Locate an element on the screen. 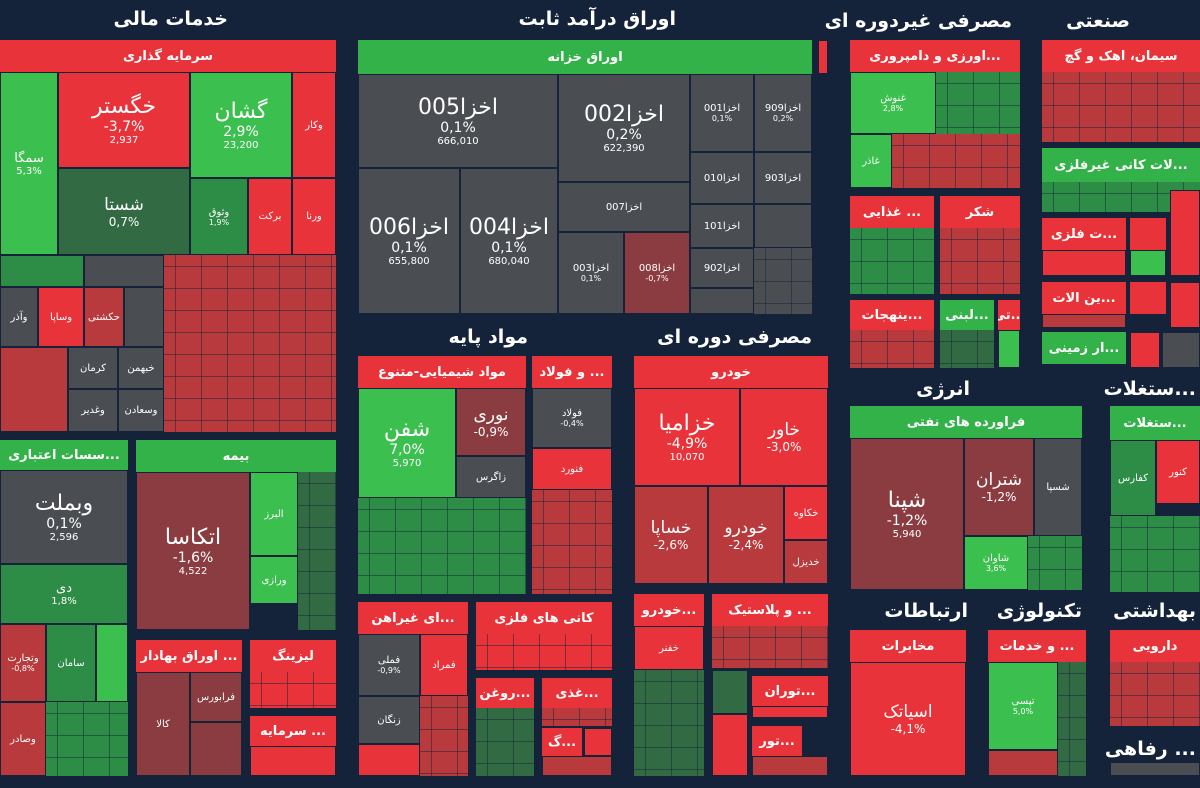  group-header-credit: ...سسات اعتباری is located at coordinates (64, 455).